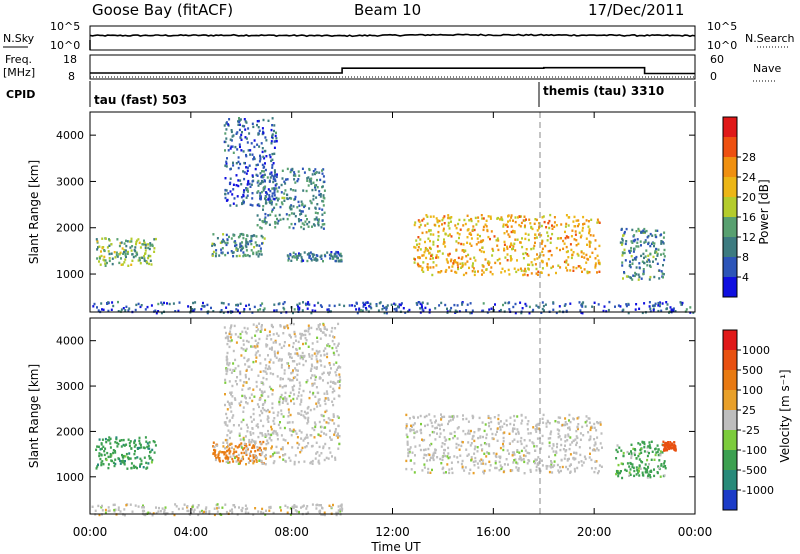 Image resolution: width=800 pixels, height=554 pixels. Describe the element at coordinates (392, 41) in the screenshot. I see `noise-trace` at that location.